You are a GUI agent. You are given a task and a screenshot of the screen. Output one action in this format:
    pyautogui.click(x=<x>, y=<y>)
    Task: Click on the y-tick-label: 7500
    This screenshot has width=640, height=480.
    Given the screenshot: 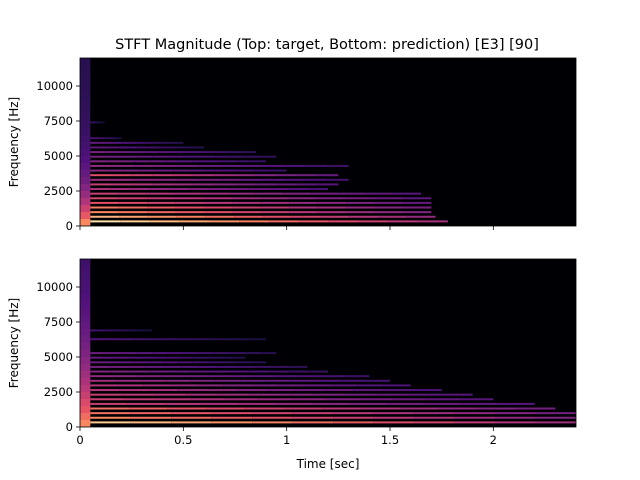 What is the action you would take?
    pyautogui.click(x=58, y=121)
    